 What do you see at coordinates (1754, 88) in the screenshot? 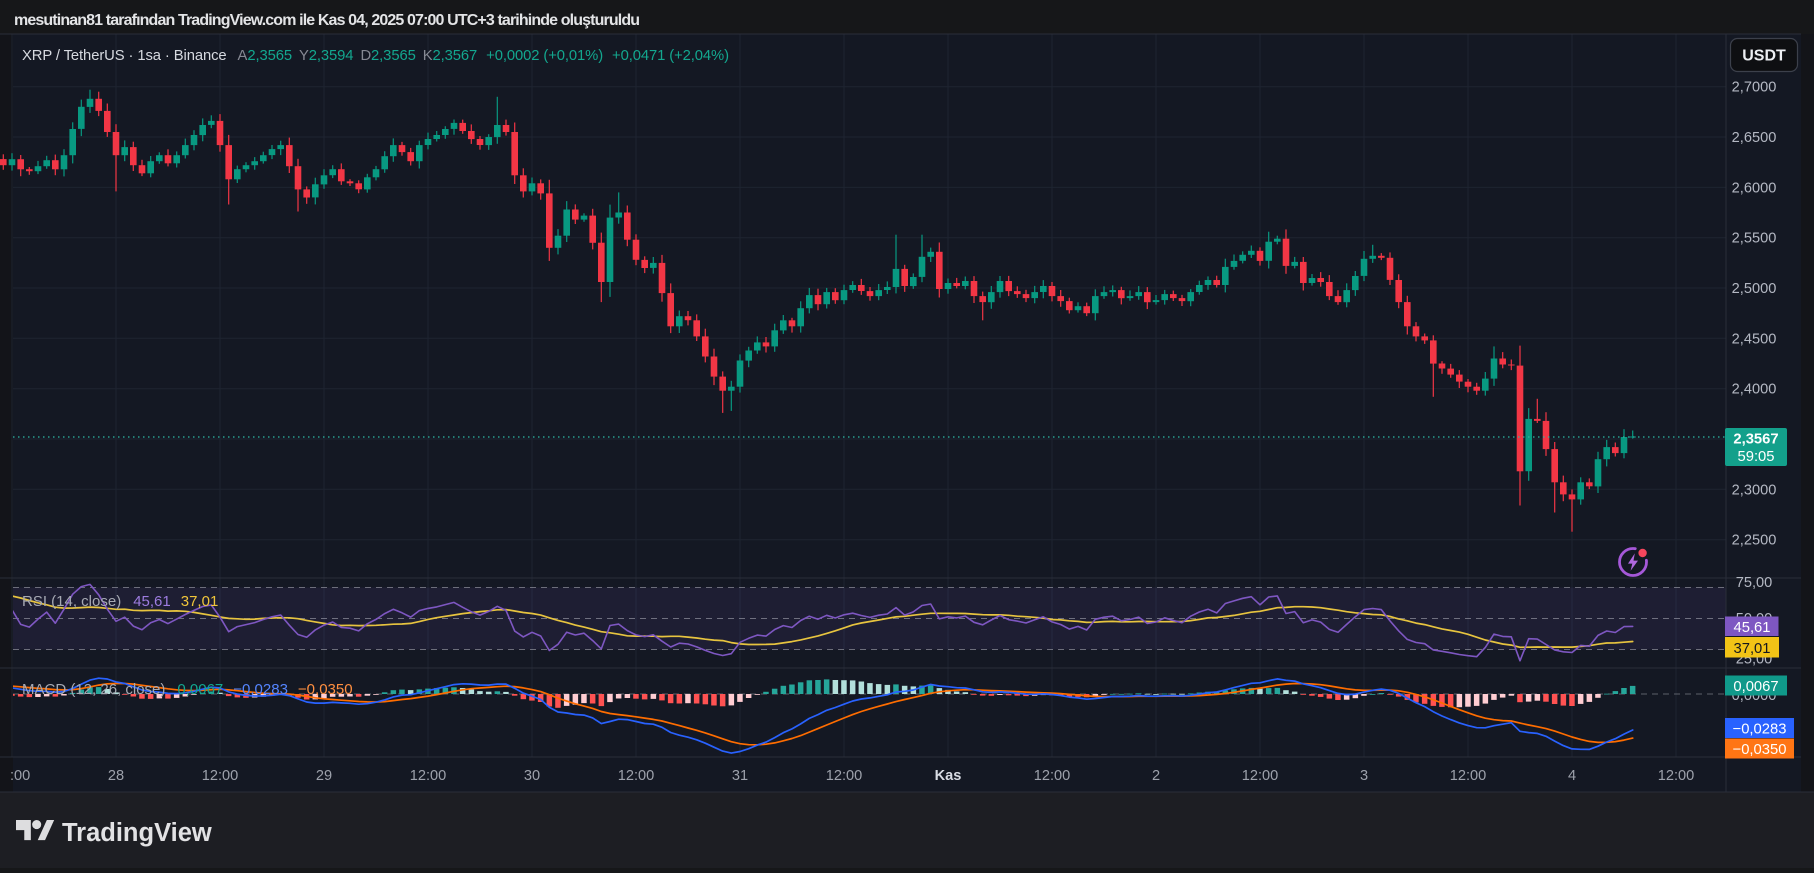
I see `svg-text: 2,7000` at bounding box center [1754, 88].